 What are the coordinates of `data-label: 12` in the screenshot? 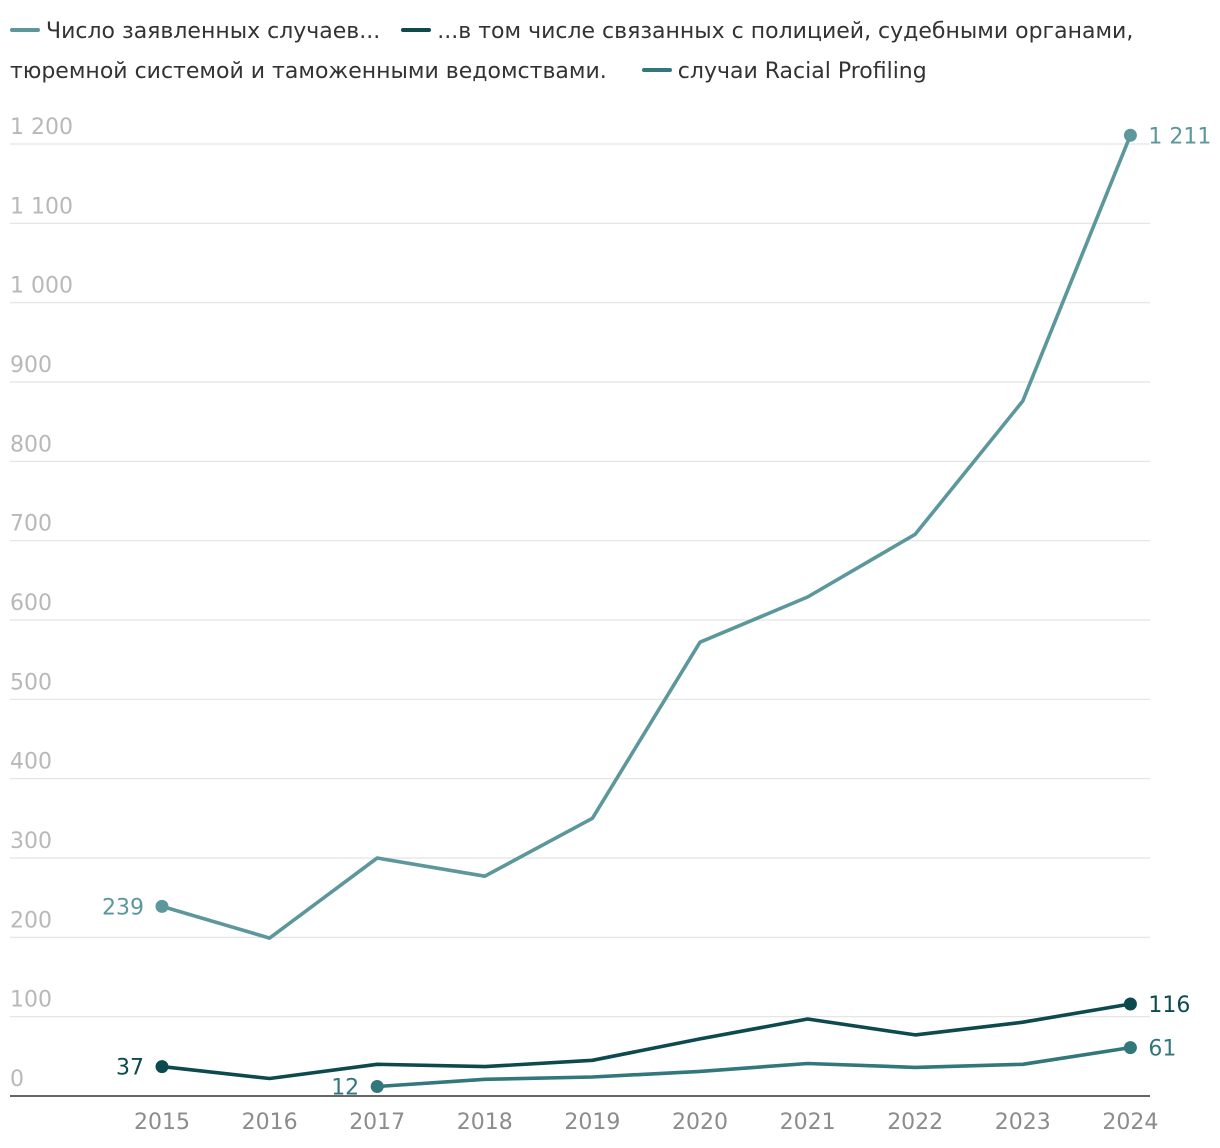 It's located at (345, 1087).